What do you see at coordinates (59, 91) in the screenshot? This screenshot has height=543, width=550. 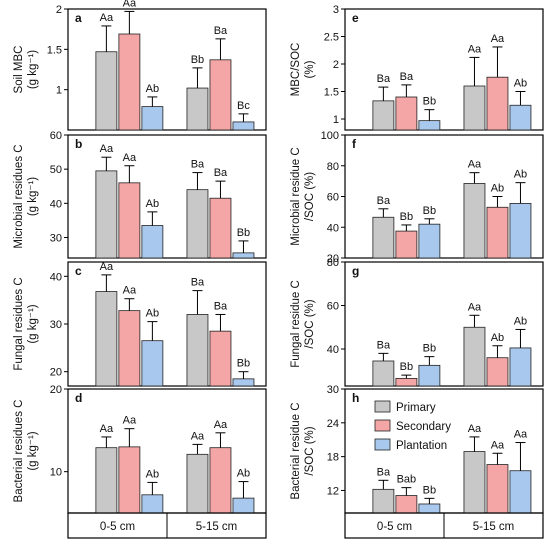 I see `panel-a-ytick-label: 1` at bounding box center [59, 91].